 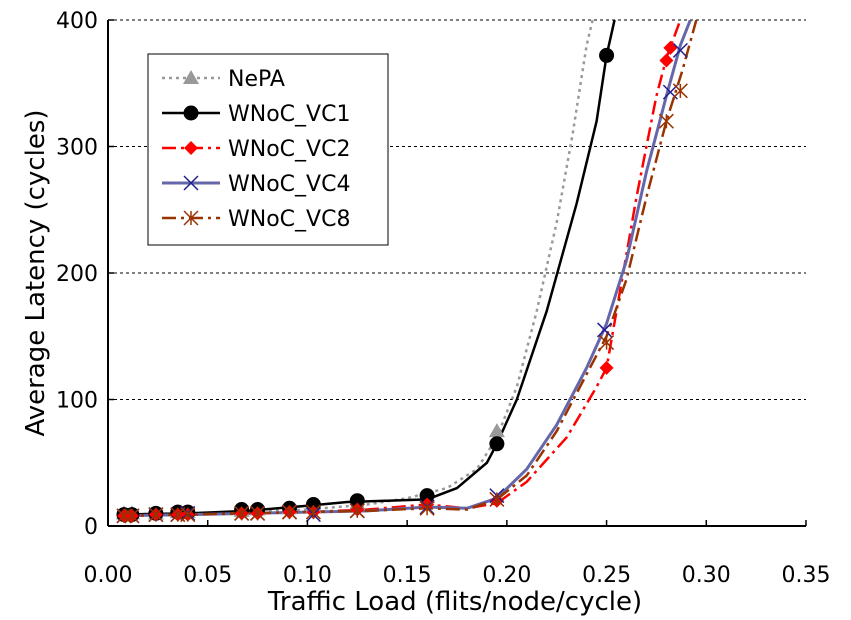 What do you see at coordinates (91, 527) in the screenshot?
I see `y-tick-label-0: 0` at bounding box center [91, 527].